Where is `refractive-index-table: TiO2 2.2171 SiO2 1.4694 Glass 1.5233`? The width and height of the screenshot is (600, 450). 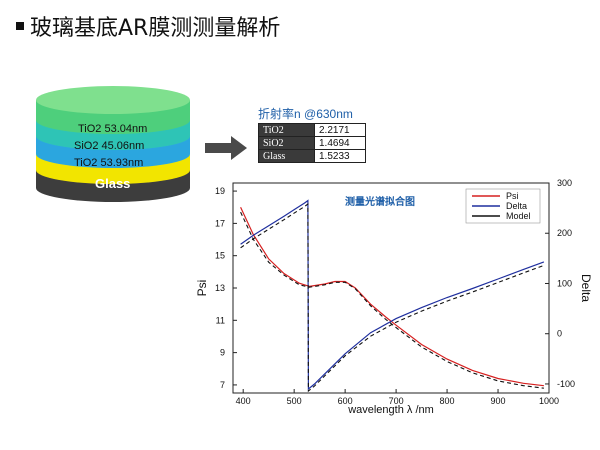
refractive-index-table: TiO2 2.2171 SiO2 1.4694 Glass 1.5233 is located at coordinates (312, 143).